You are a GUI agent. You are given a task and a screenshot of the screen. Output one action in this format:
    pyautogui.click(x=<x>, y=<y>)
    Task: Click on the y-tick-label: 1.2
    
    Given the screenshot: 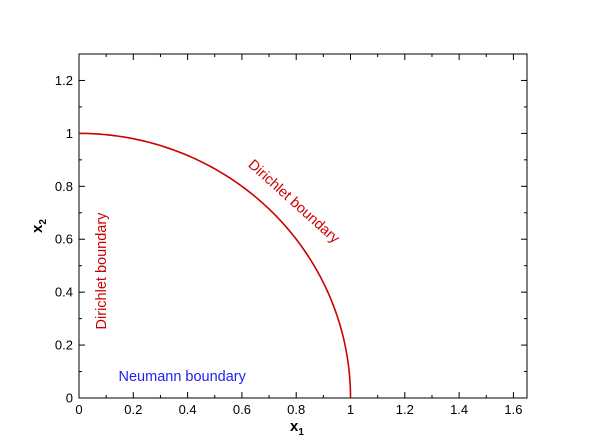 What is the action you would take?
    pyautogui.click(x=64, y=80)
    